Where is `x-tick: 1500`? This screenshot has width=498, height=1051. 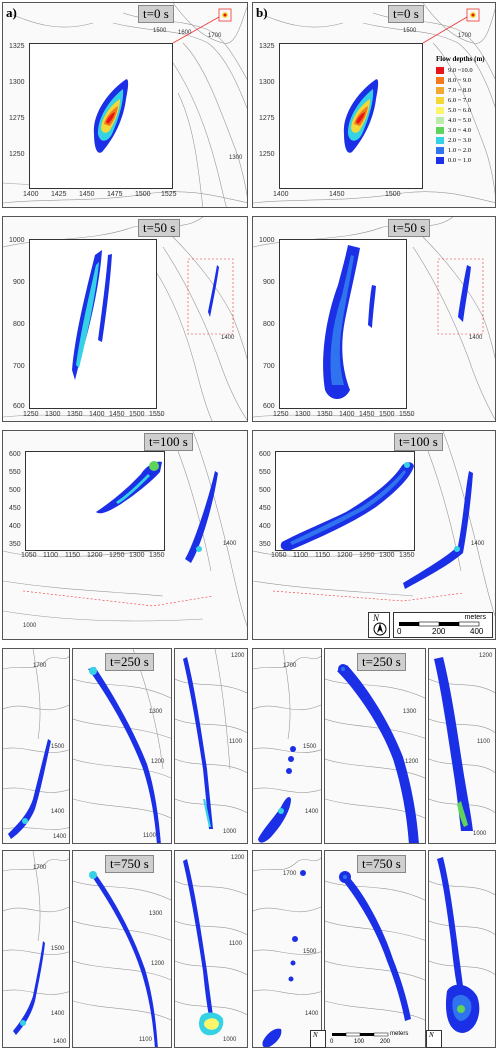 x-tick: 1500 is located at coordinates (137, 414).